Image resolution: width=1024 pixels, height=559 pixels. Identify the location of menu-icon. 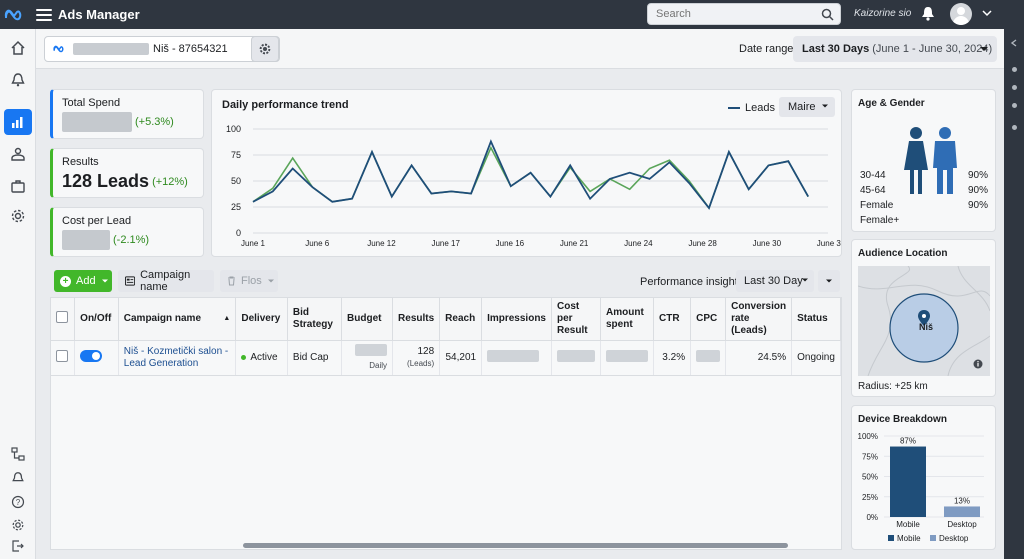
(44, 15).